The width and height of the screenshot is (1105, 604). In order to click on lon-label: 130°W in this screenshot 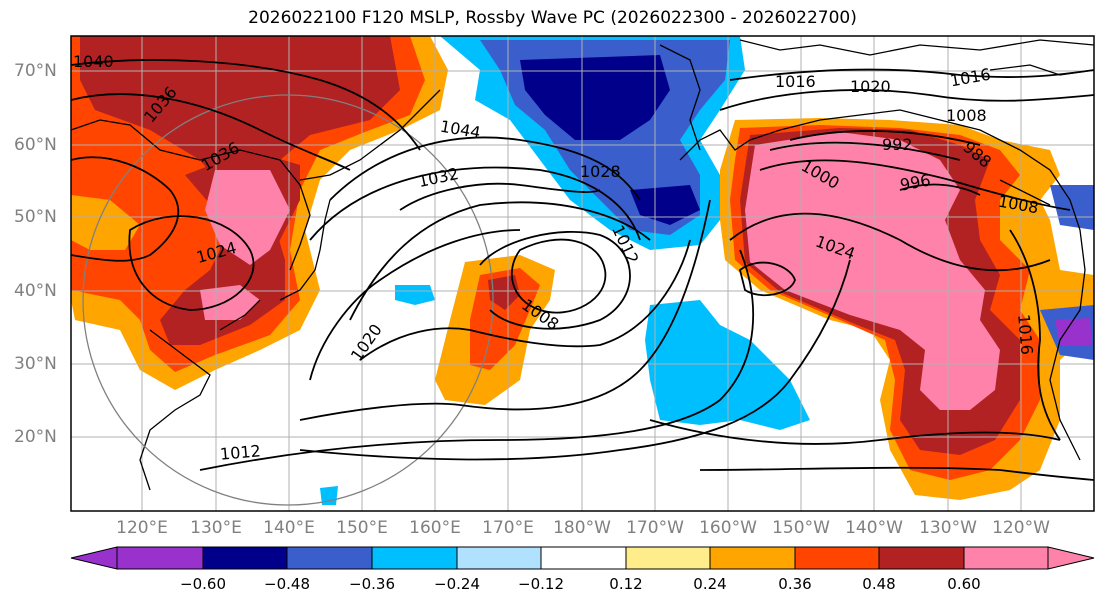, I will do `click(948, 528)`.